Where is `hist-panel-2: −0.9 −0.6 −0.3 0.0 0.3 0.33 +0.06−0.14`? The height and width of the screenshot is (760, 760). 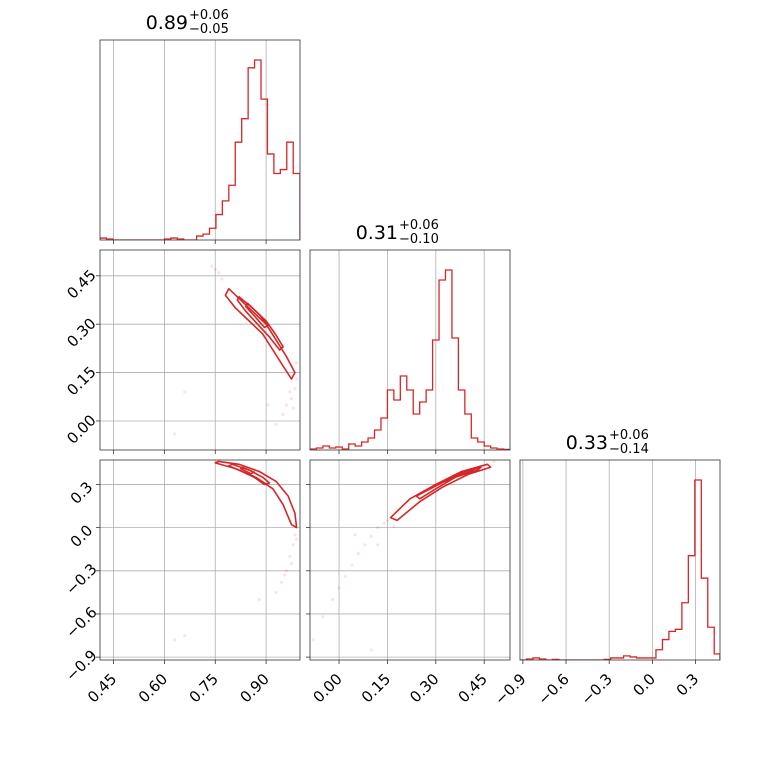
hist-panel-2: −0.9 −0.6 −0.3 0.0 0.3 0.33 +0.06−0.14 is located at coordinates (606, 568).